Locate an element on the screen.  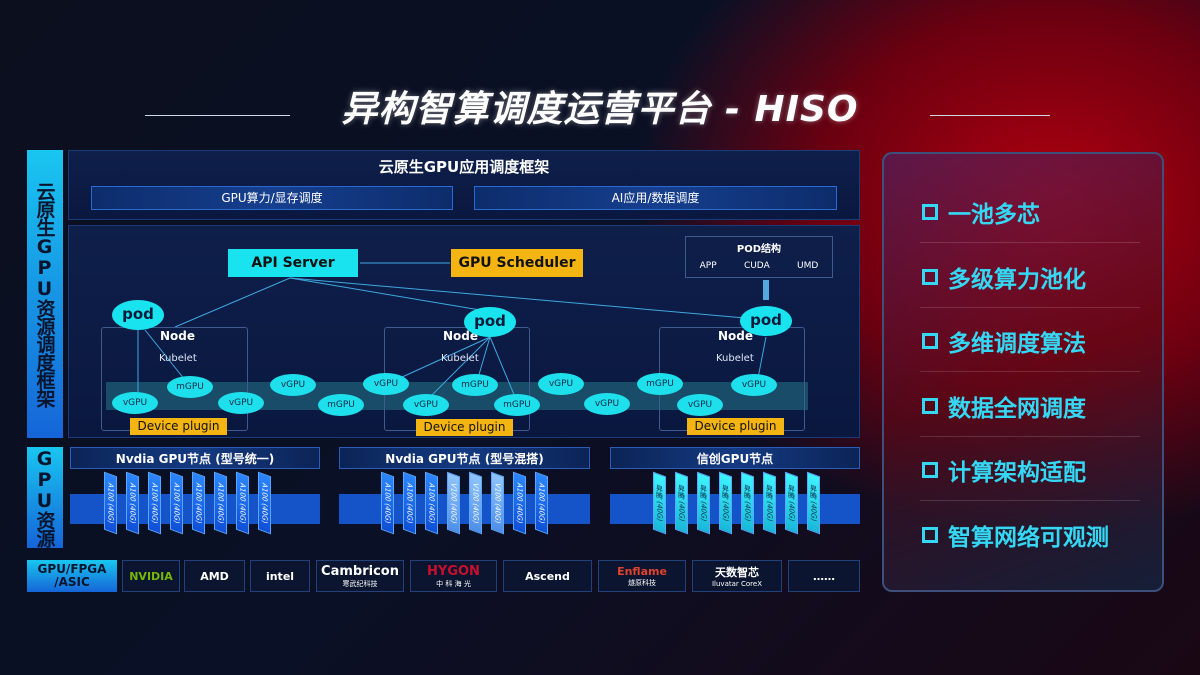
vendor-subtitle: 中 科 海 光 is located at coordinates (453, 583).